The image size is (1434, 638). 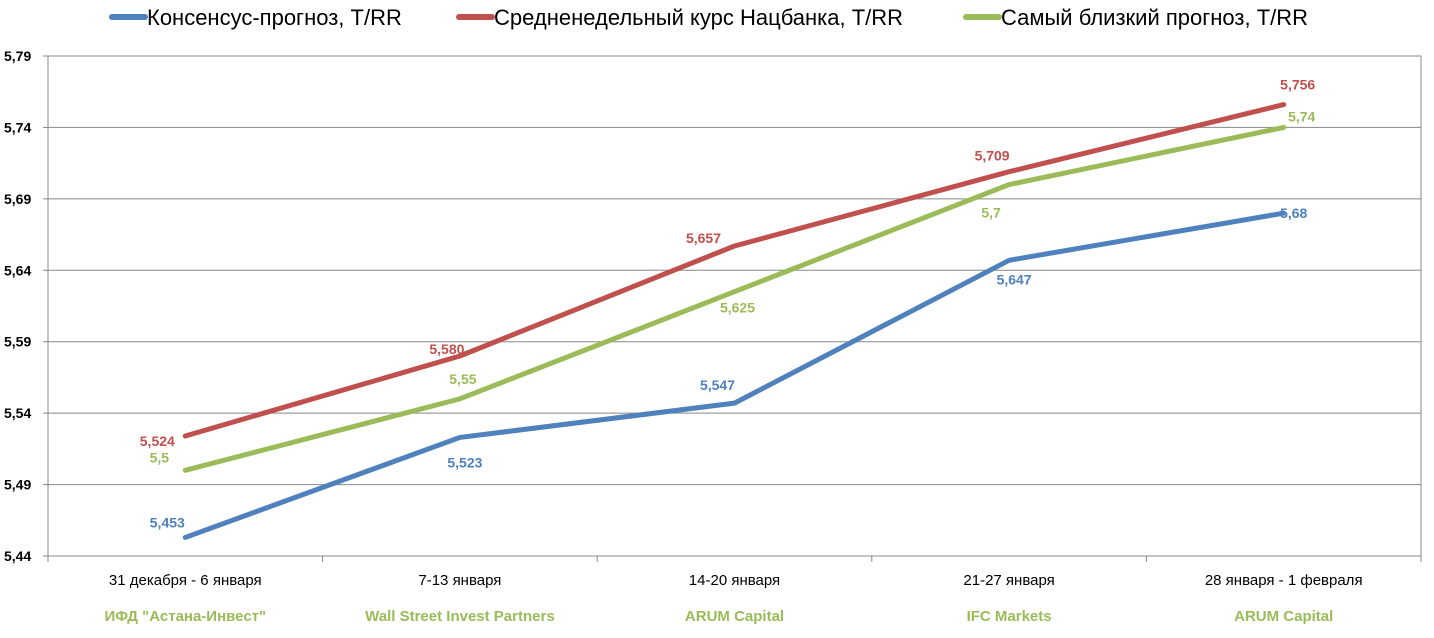 I want to click on y-tick-label: 5,54, so click(x=17, y=413).